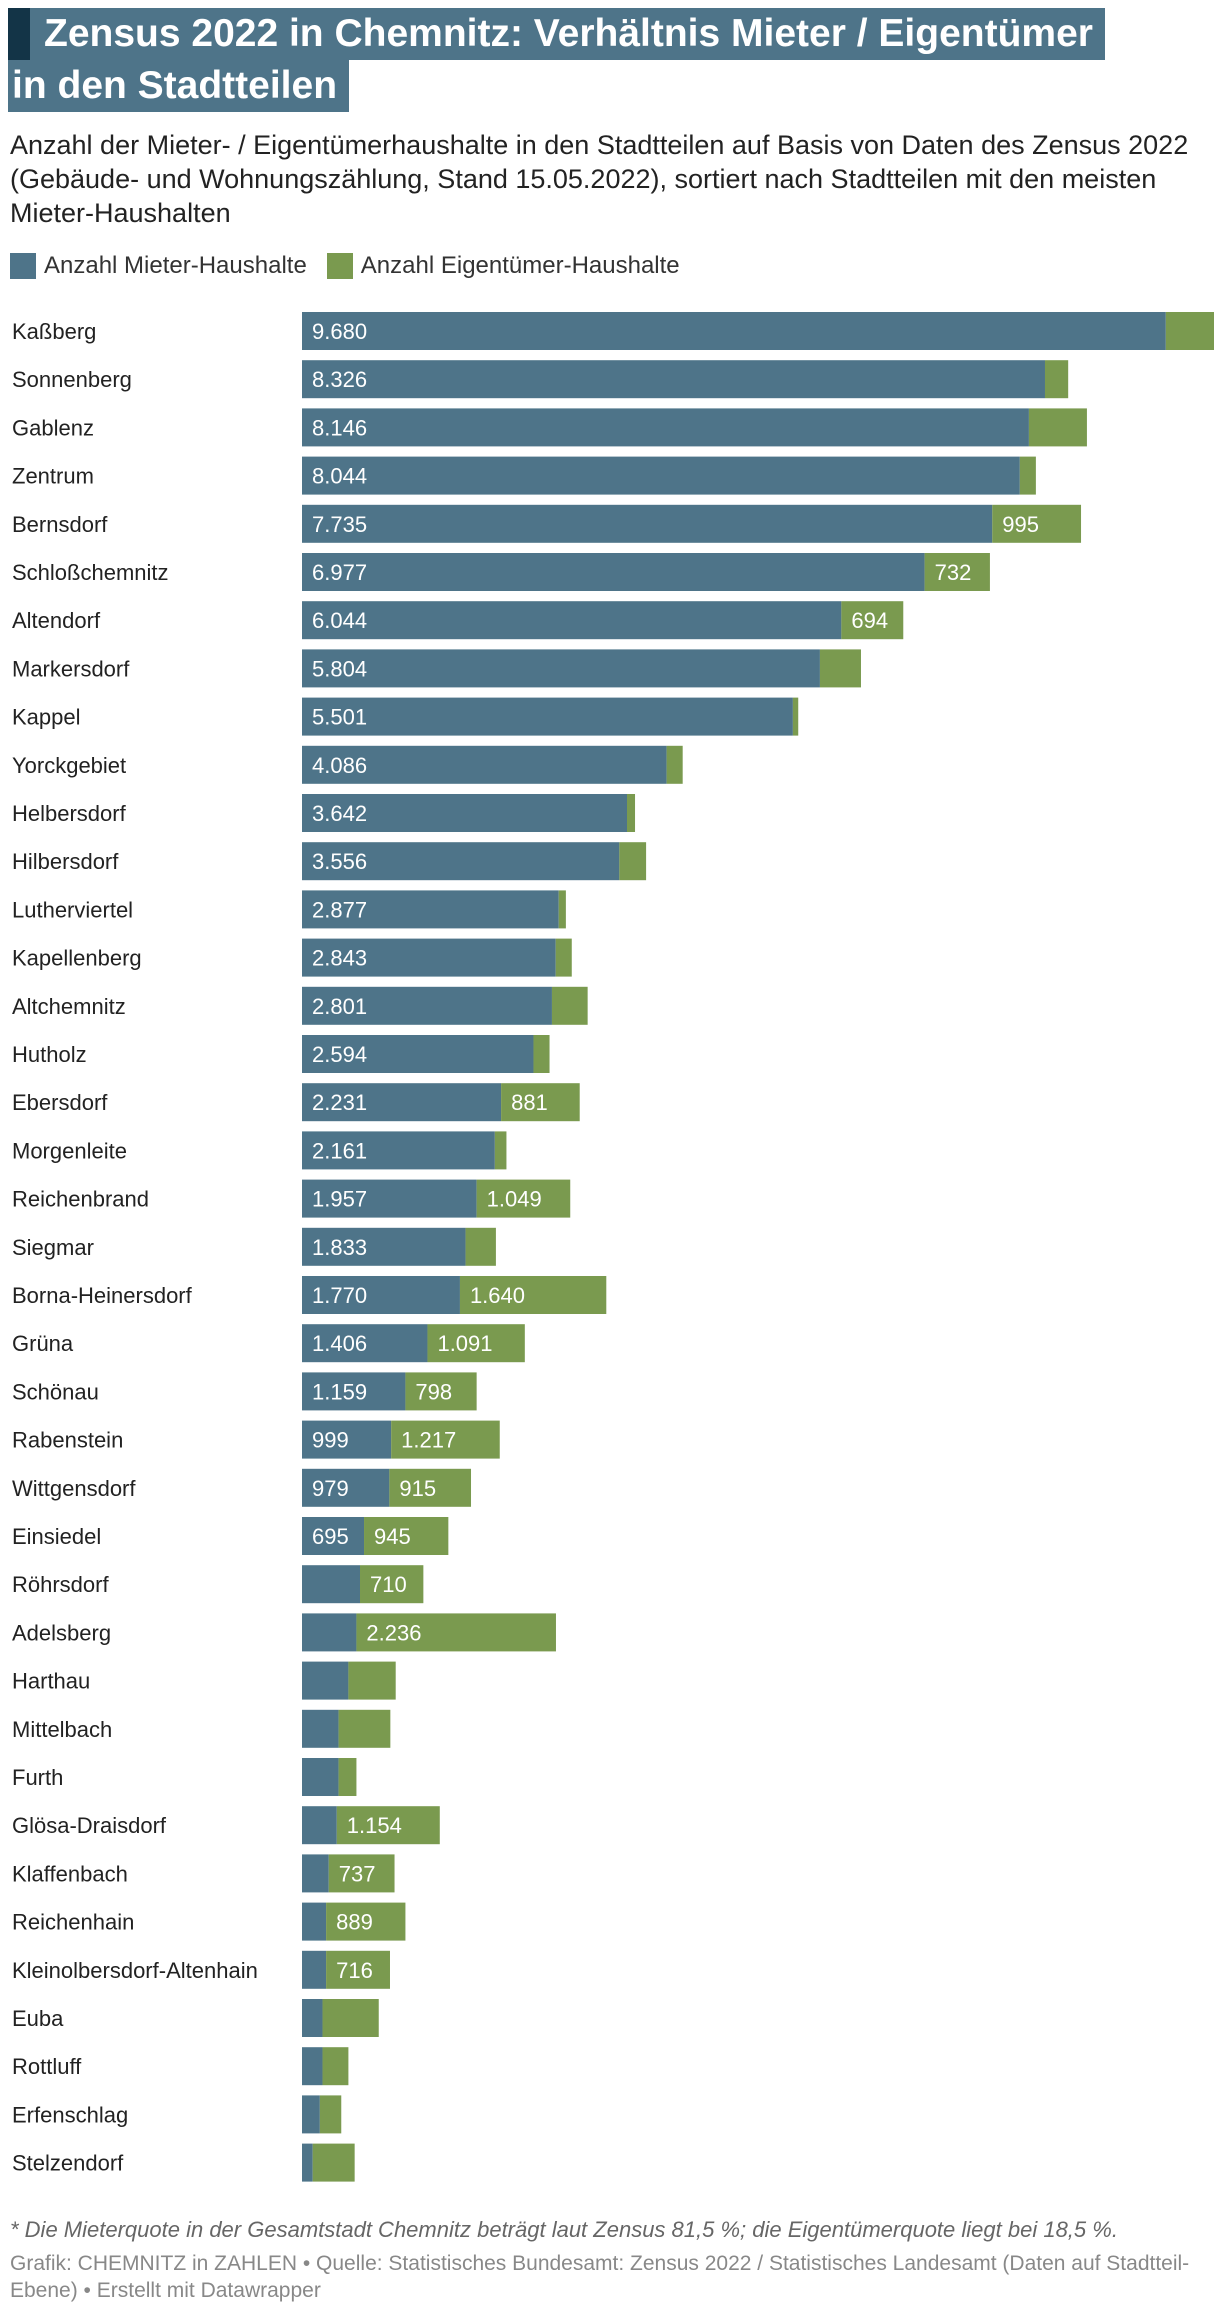 The image size is (1220, 2316). Describe the element at coordinates (339, 266) in the screenshot. I see `legend-swatch-owner` at that location.